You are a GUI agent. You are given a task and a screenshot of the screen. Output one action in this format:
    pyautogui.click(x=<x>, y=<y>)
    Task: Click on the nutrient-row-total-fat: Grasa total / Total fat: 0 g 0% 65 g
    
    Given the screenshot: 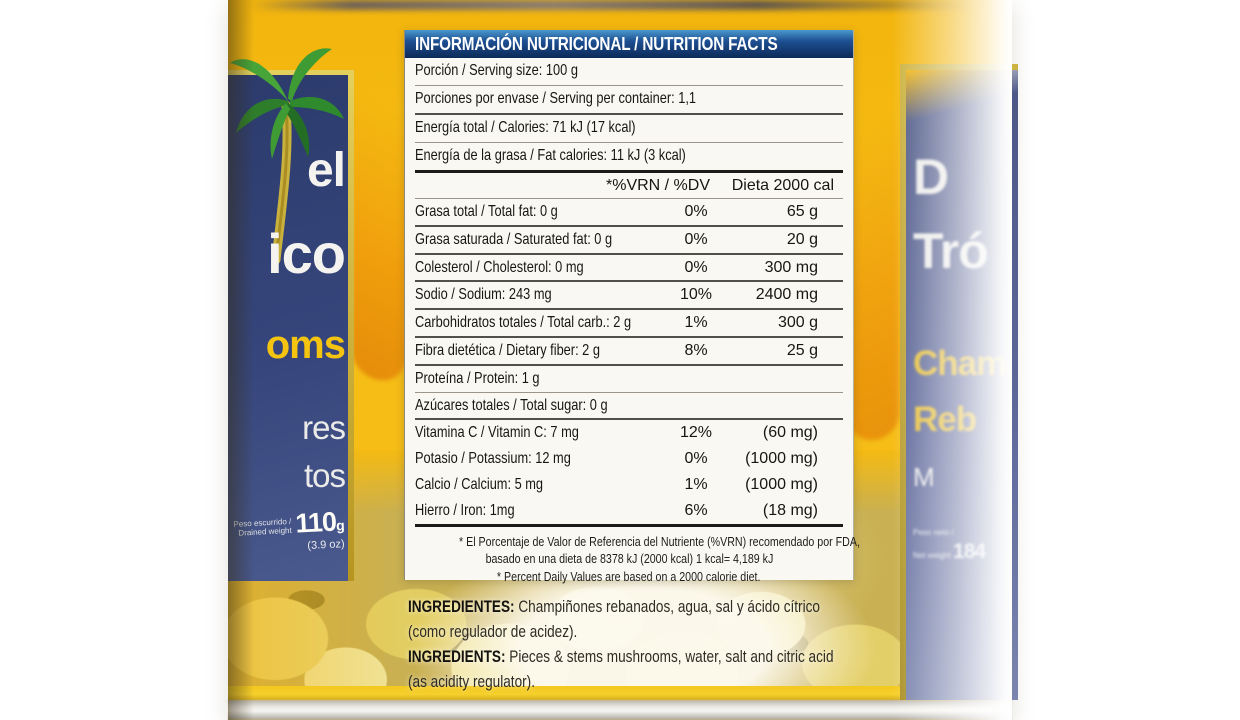 What is the action you would take?
    pyautogui.click(x=629, y=213)
    